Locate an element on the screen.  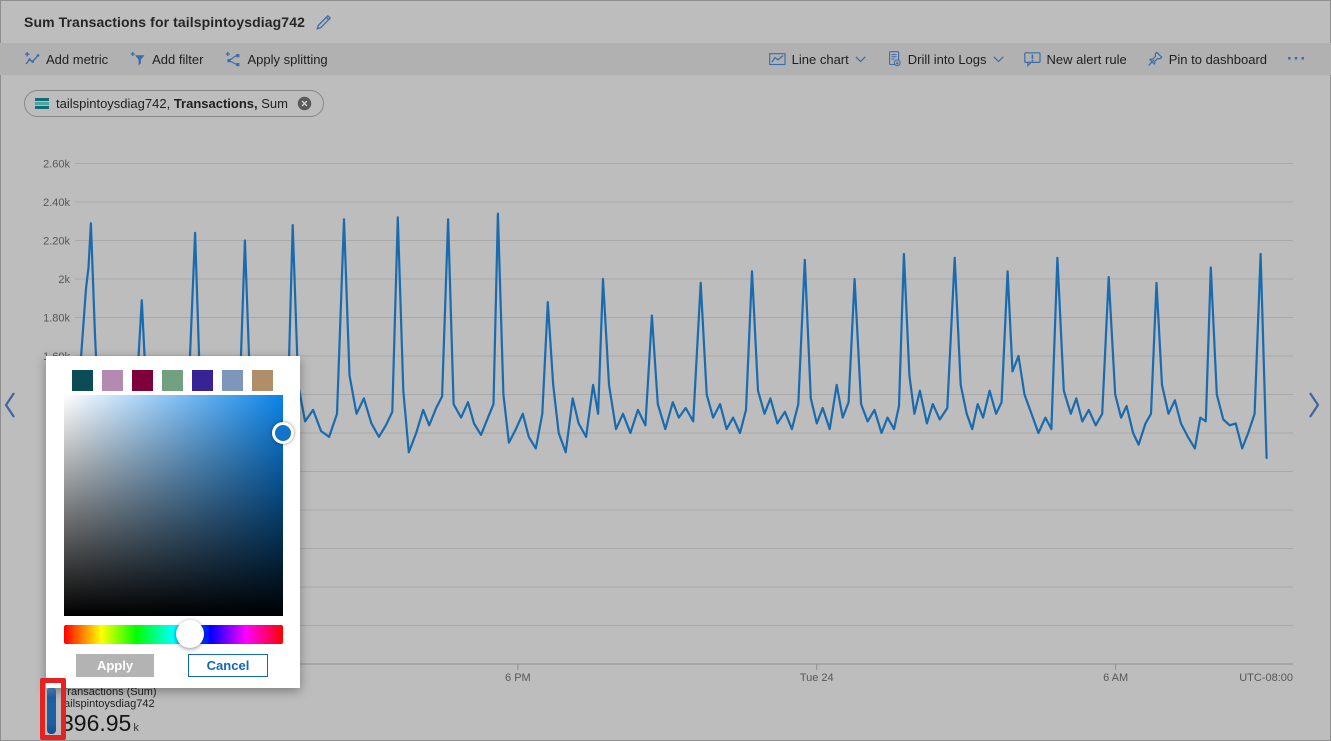
document-logs-icon is located at coordinates (894, 59).